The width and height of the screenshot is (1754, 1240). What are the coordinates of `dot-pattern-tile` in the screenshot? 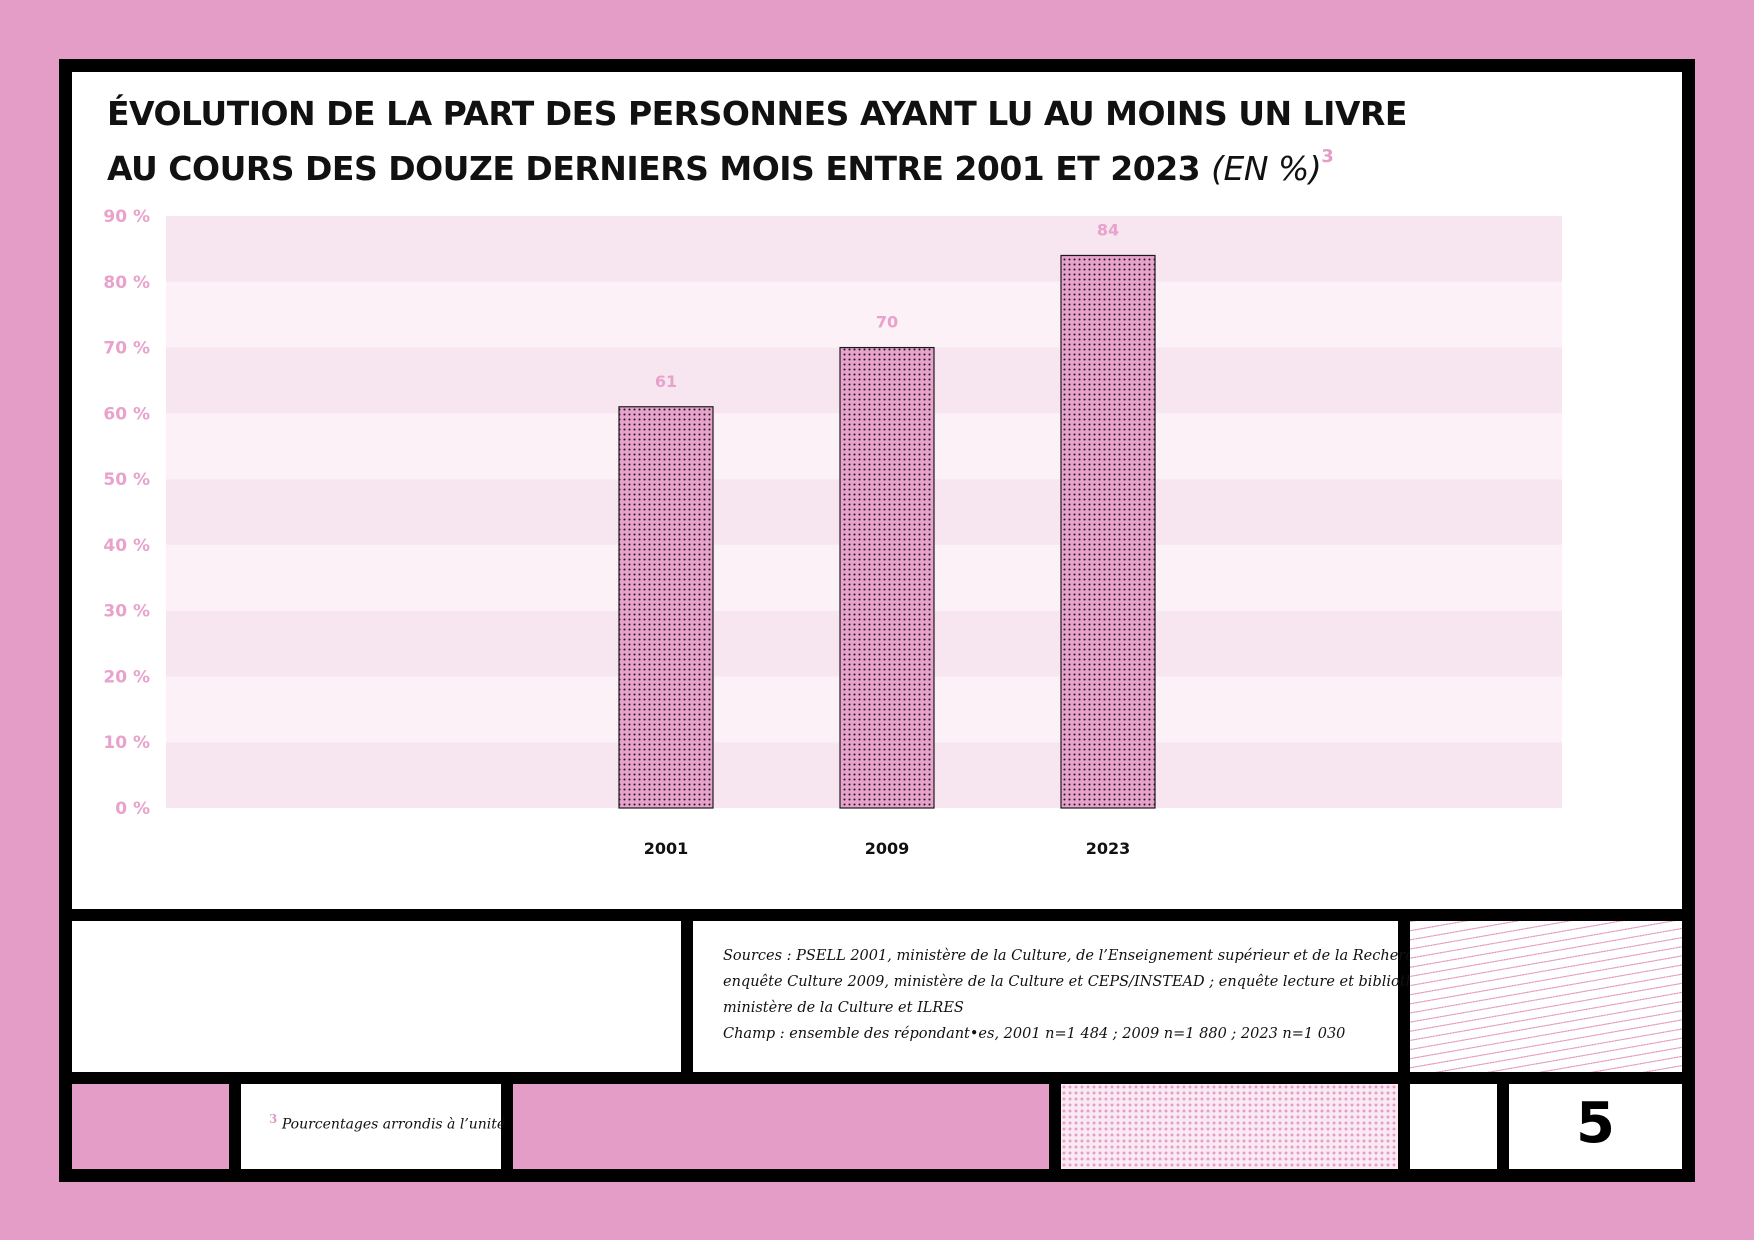 It's located at (1229, 1126).